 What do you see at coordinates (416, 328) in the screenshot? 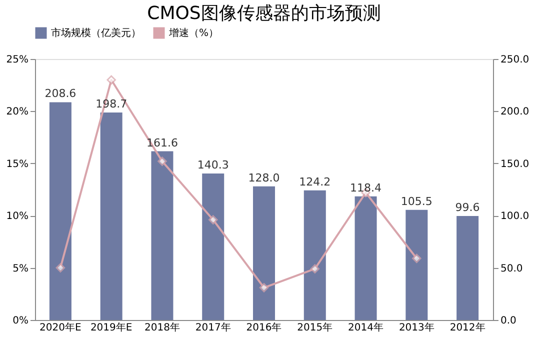
I see `x-tick-label: 2013年` at bounding box center [416, 328].